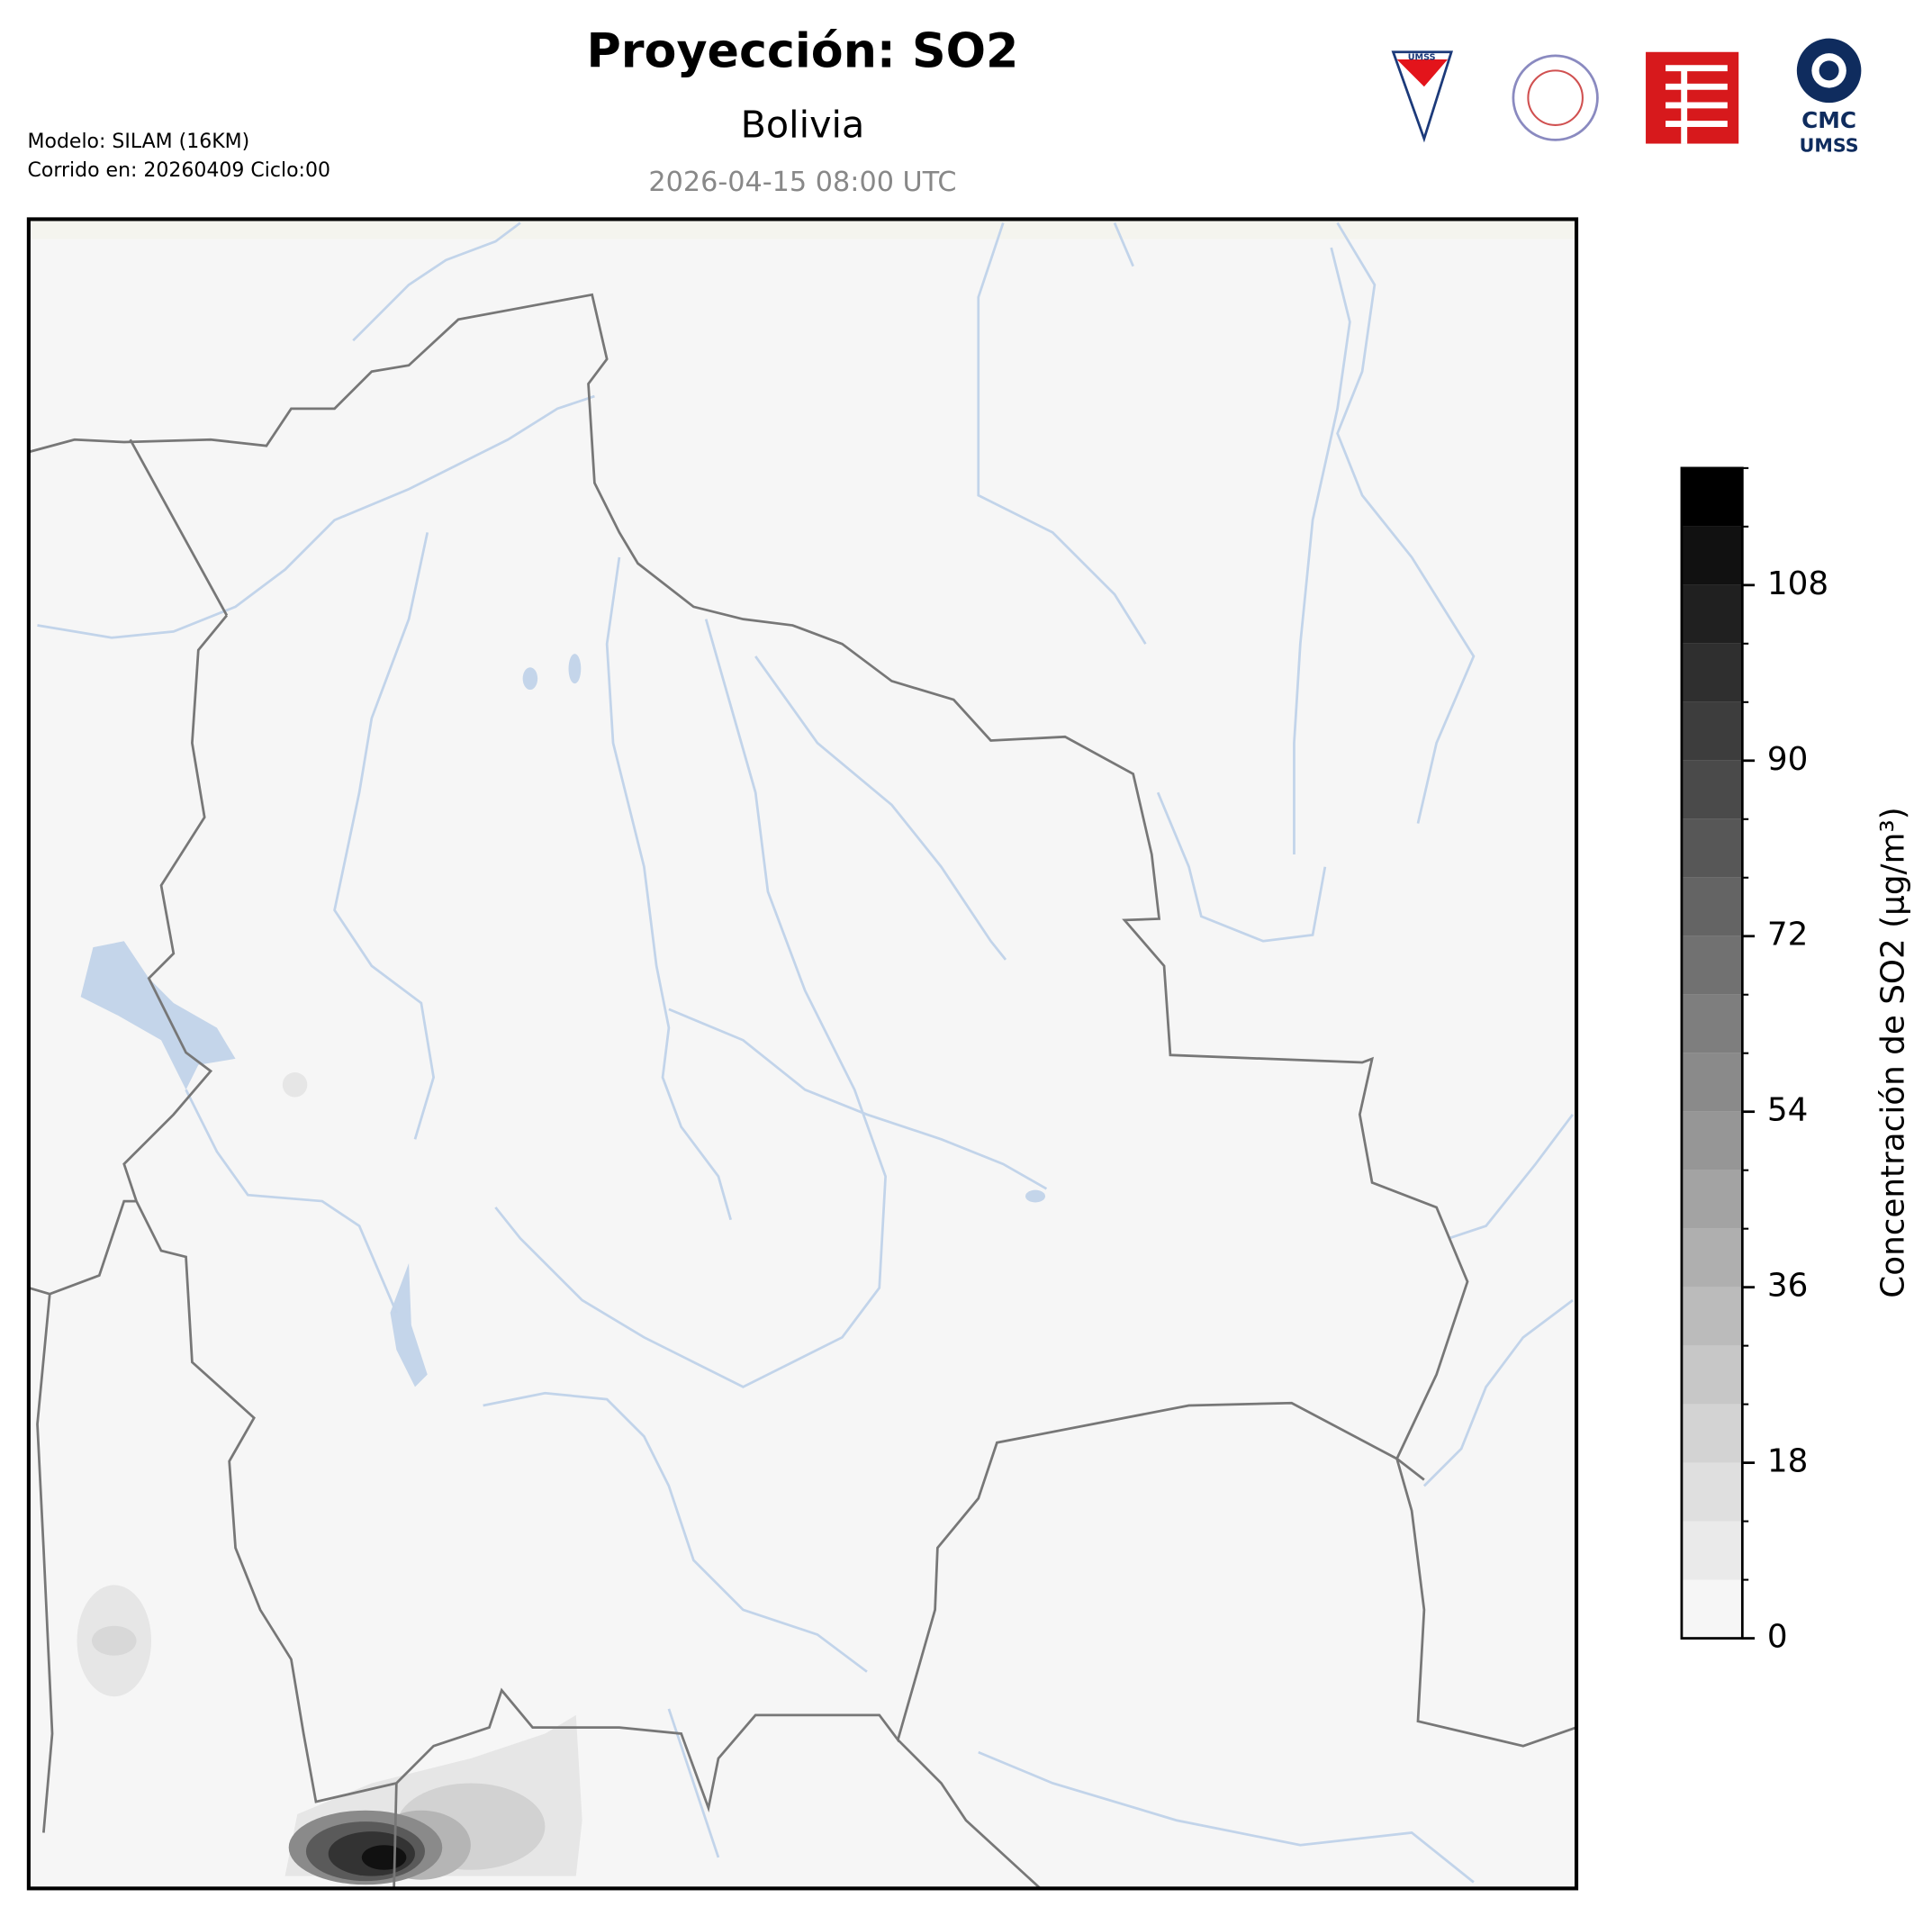 The height and width of the screenshot is (1907, 1932). I want to click on colorbar-label: Concentración de SO2 (µg/m³), so click(1892, 1052).